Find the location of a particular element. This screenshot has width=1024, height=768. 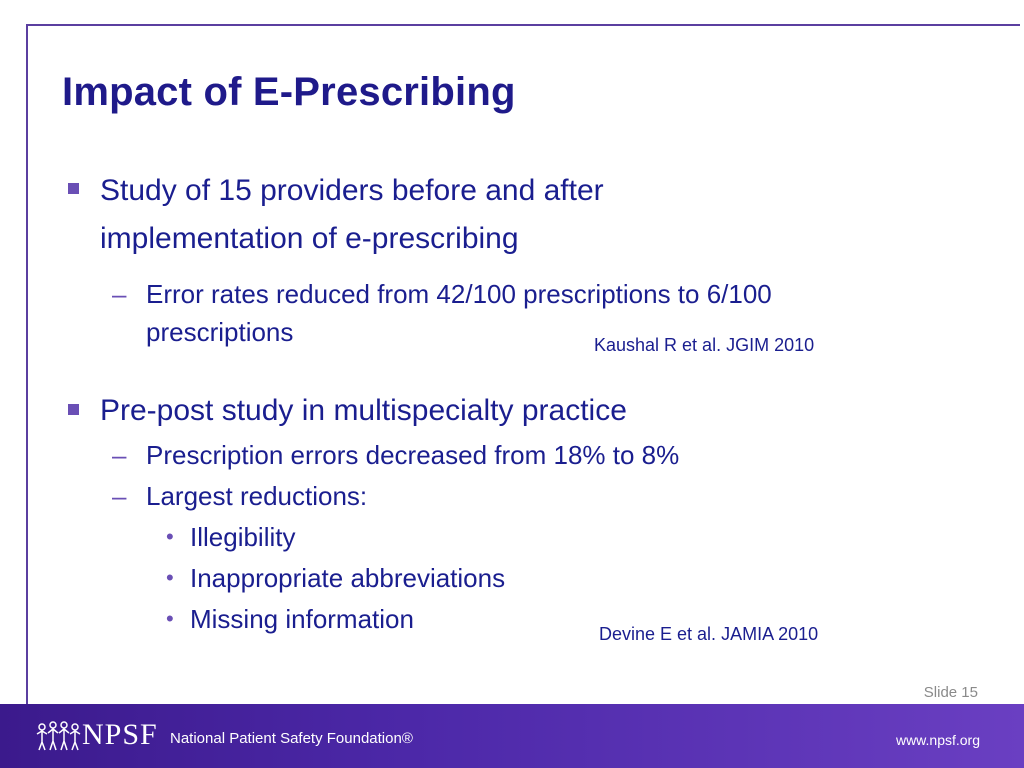

organization-name: National Patient Safety Foundation® is located at coordinates (291, 738).